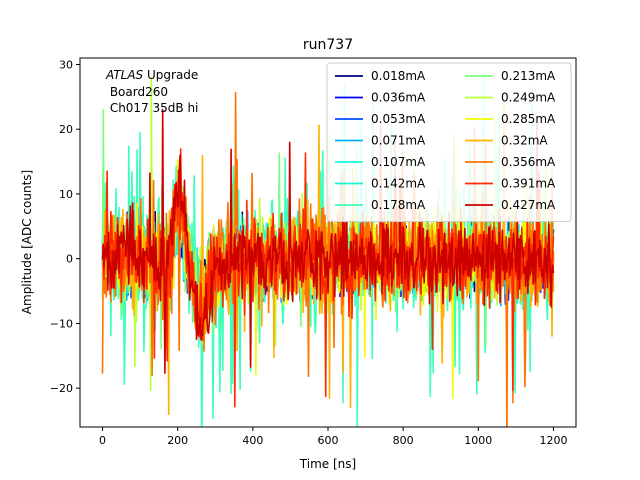  What do you see at coordinates (61, 323) in the screenshot?
I see `y-tick-label: −10` at bounding box center [61, 323].